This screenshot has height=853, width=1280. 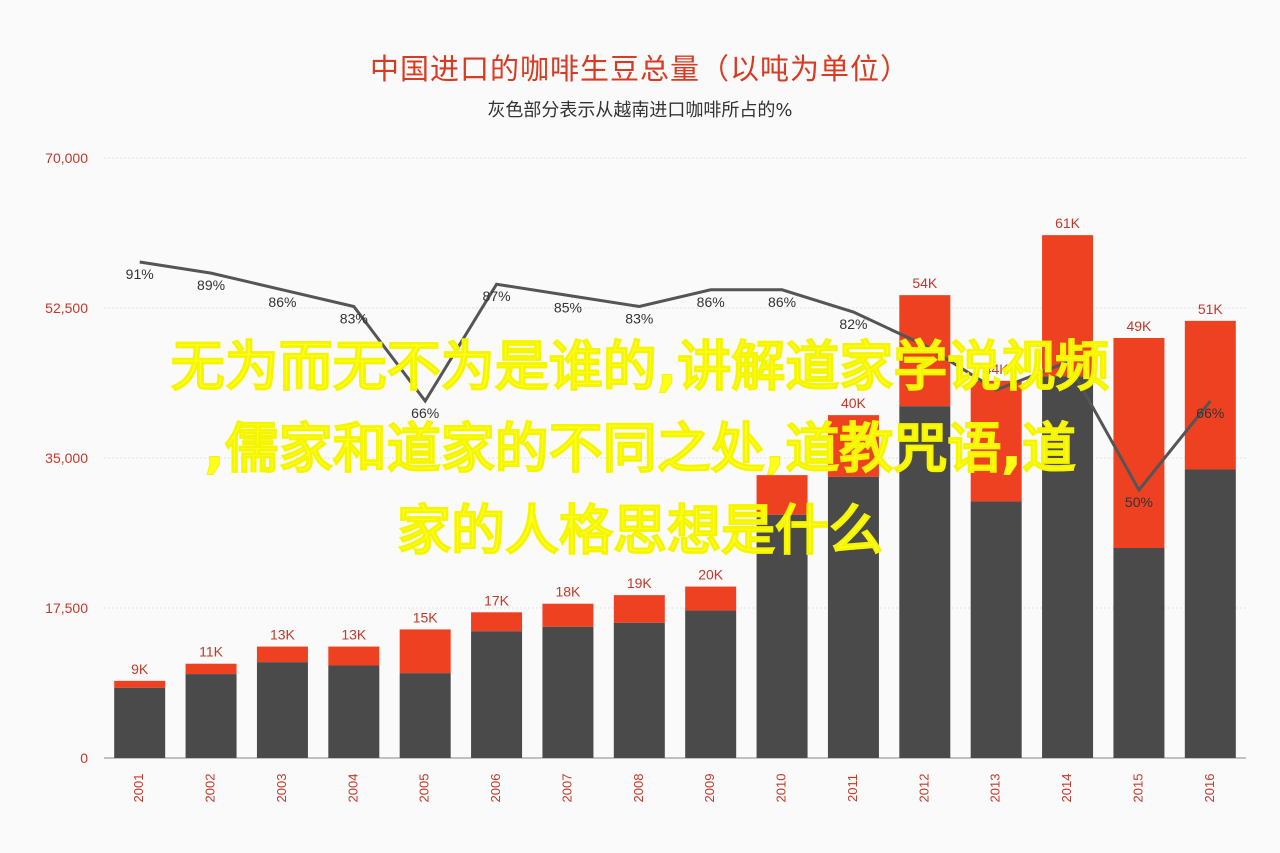 What do you see at coordinates (923, 788) in the screenshot?
I see `x-tick-label: 2012` at bounding box center [923, 788].